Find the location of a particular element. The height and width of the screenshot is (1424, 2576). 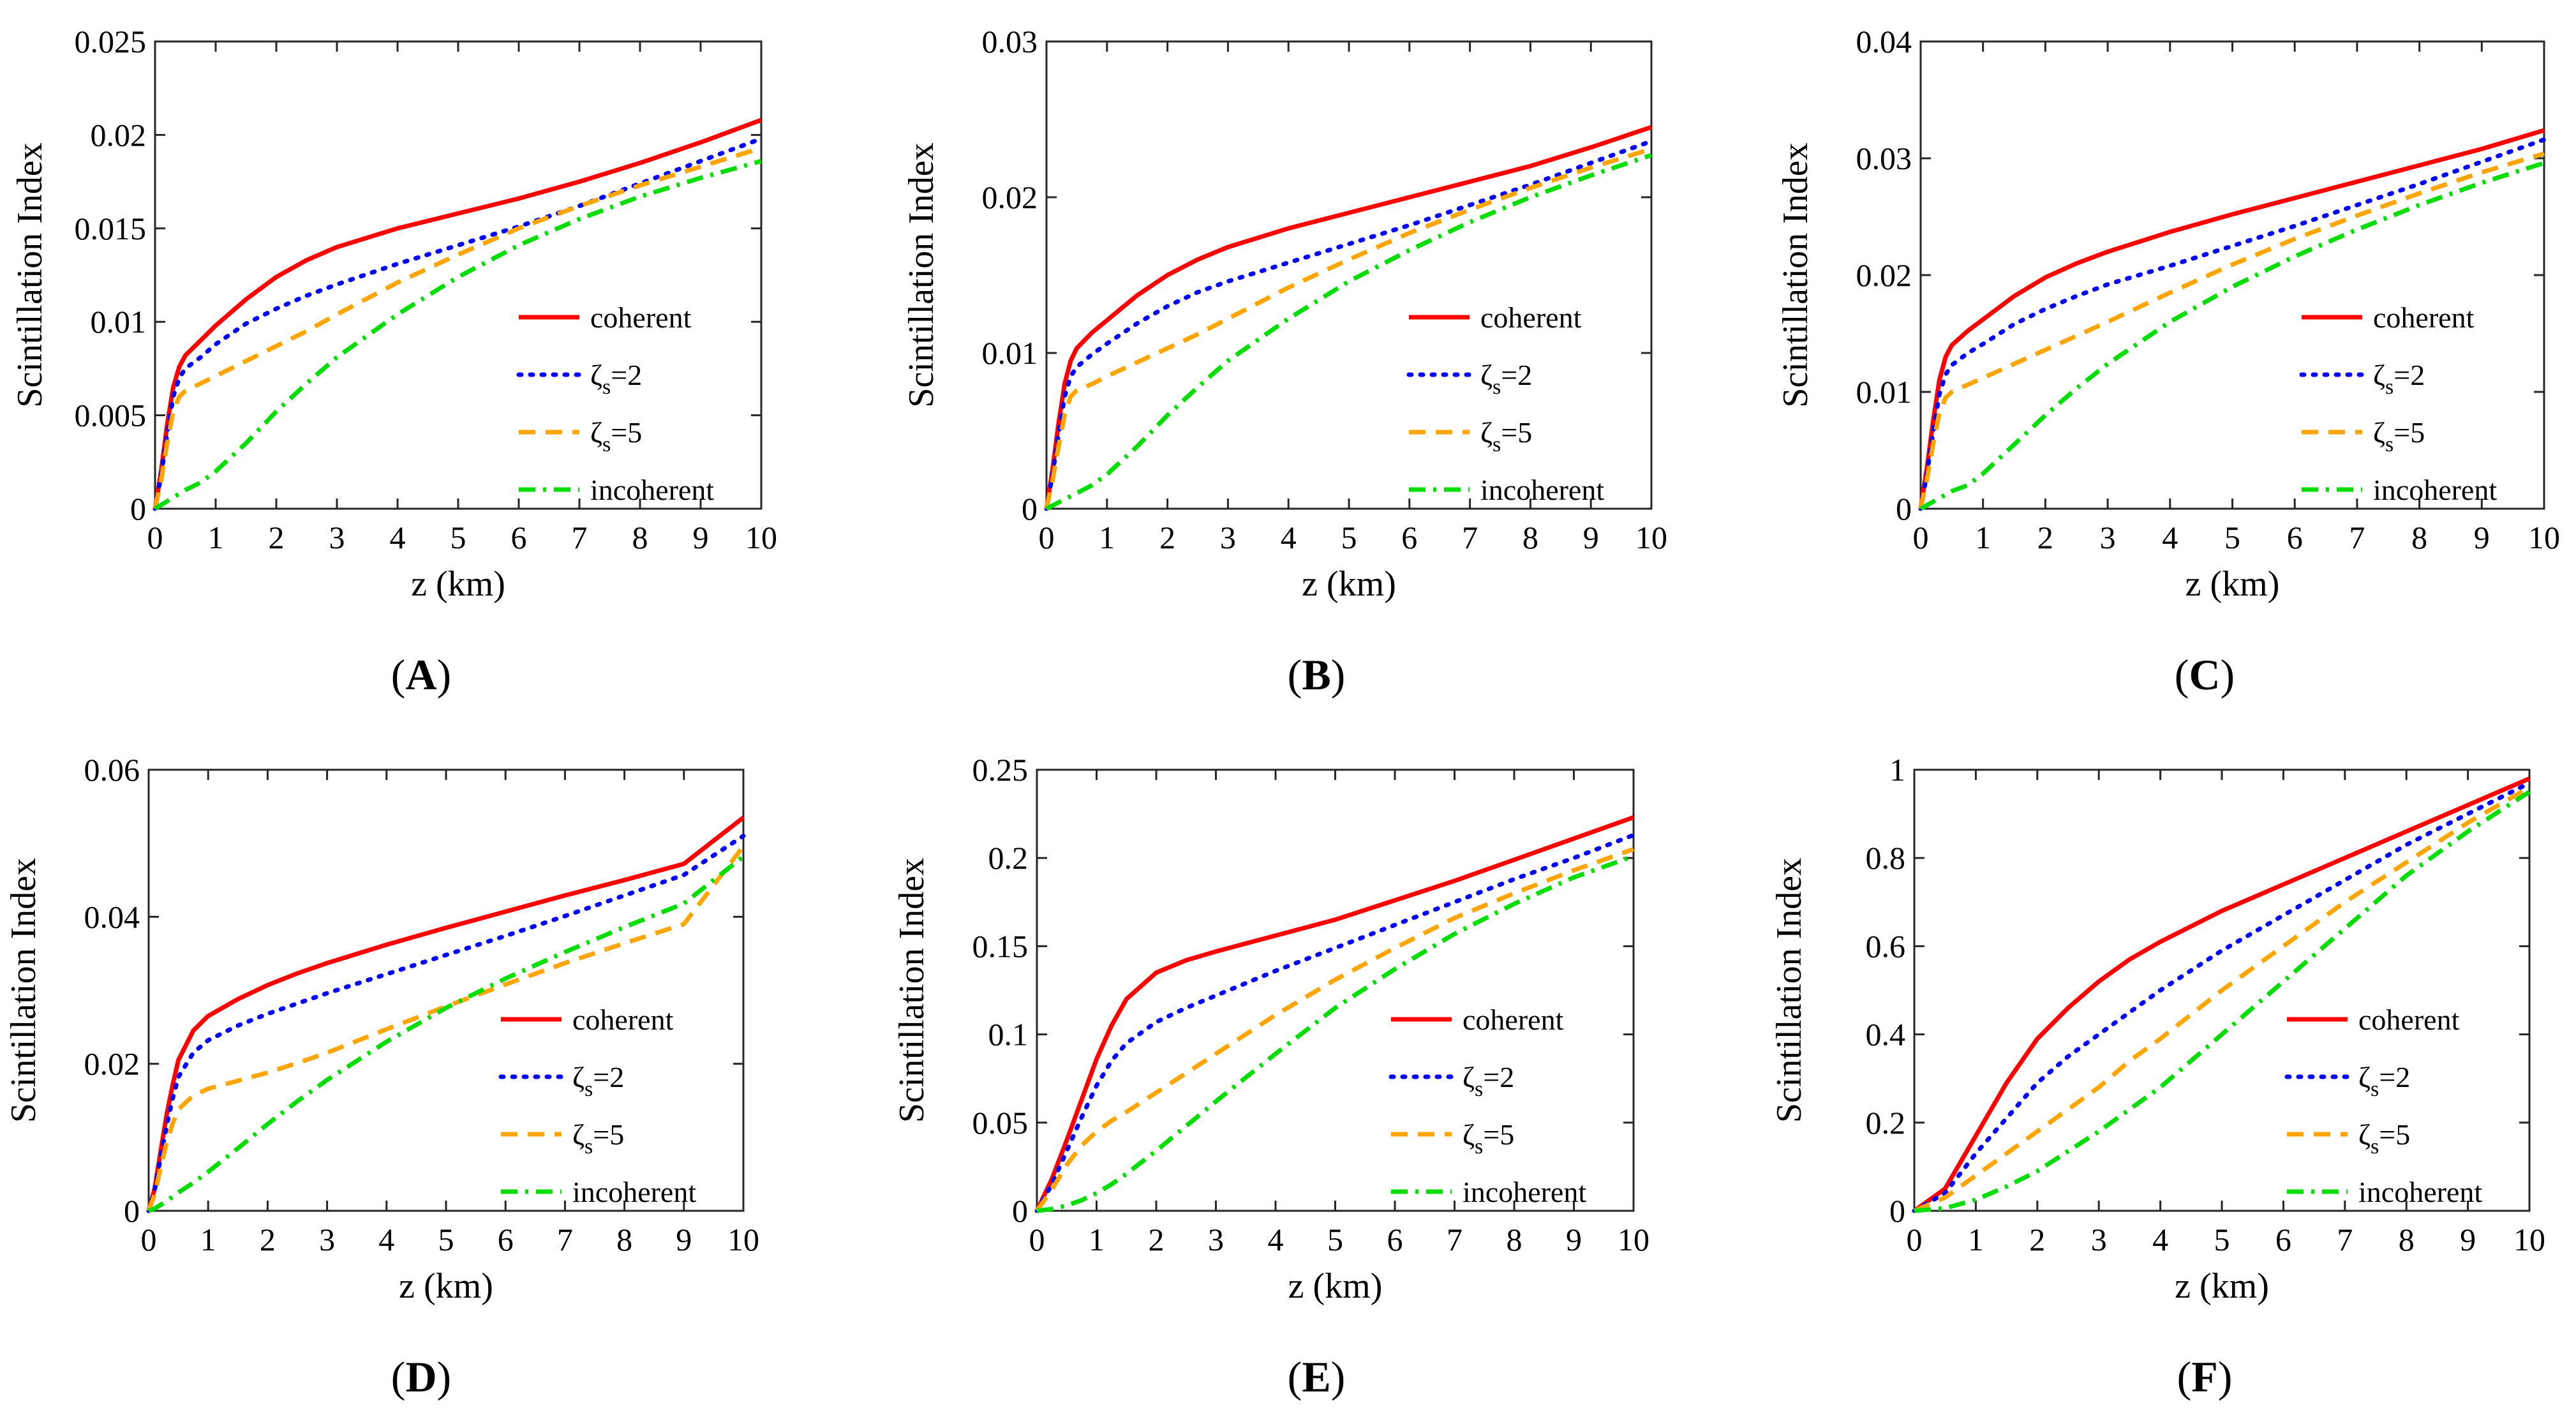

panel-label-letter: F is located at coordinates (2204, 1377).